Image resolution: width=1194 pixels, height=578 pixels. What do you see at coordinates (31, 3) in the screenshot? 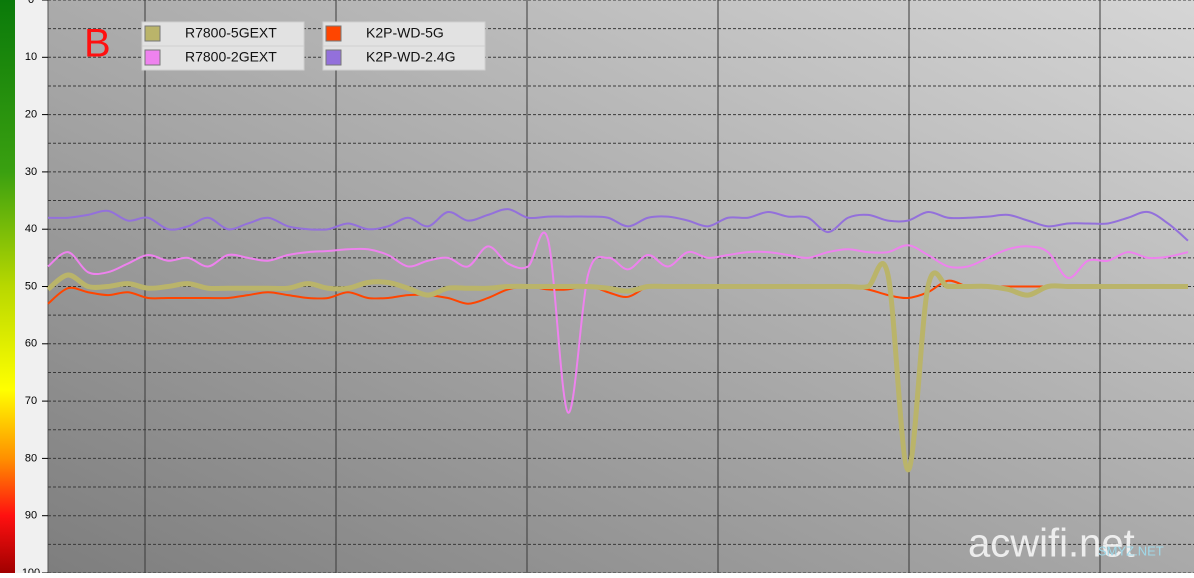
I see `y-tick-label: 0` at bounding box center [31, 3].